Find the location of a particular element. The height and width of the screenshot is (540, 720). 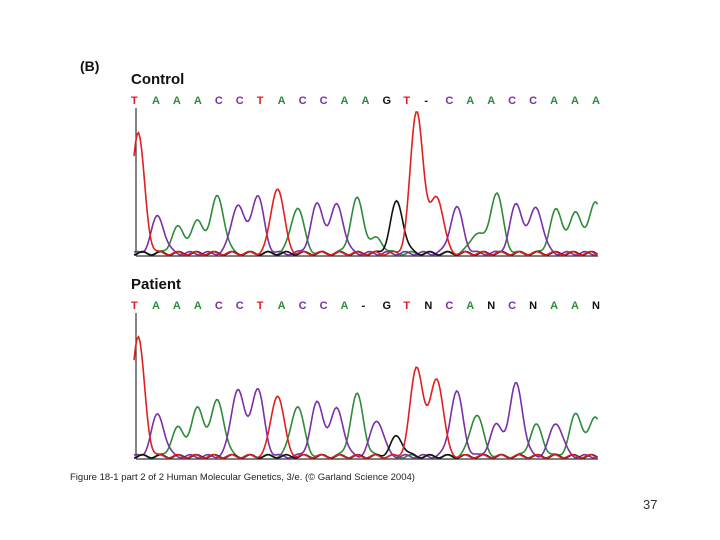

control-base-16: A is located at coordinates (470, 101).